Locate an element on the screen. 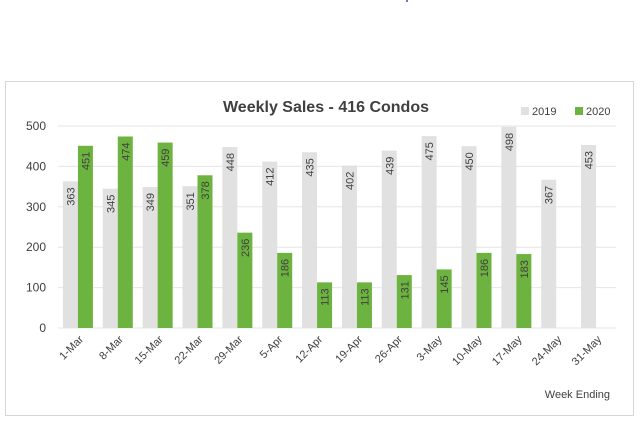  data-label: 474 is located at coordinates (126, 152).